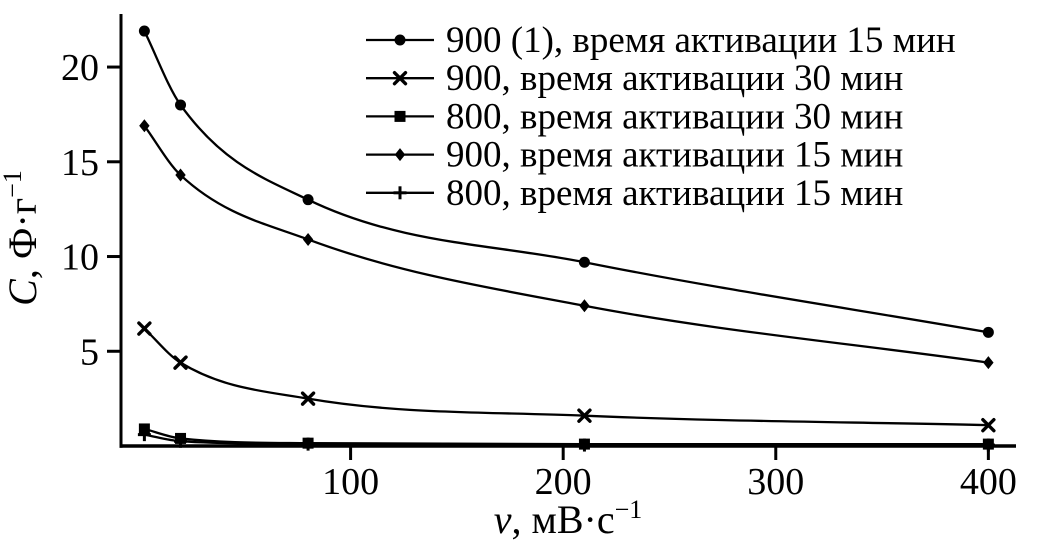  I want to click on legend-item: 900 (1), время активации 15 мин, so click(661, 40).